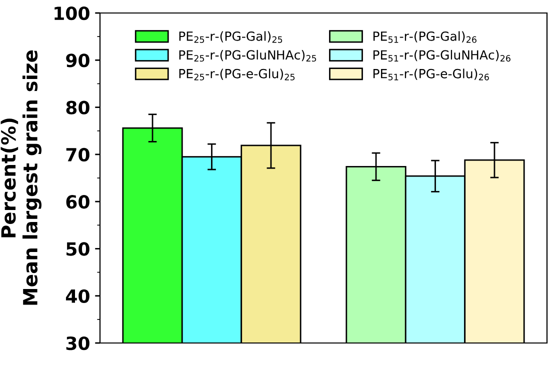 This screenshot has width=550, height=383. Describe the element at coordinates (72, 13) in the screenshot. I see `y-tick-label: 100` at that location.